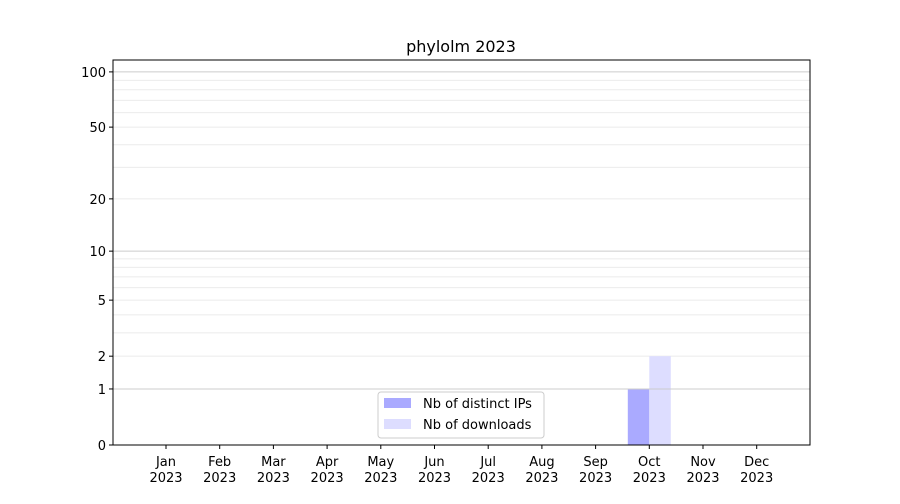 The width and height of the screenshot is (900, 504). Describe the element at coordinates (649, 462) in the screenshot. I see `x-tick-label: Oct` at that location.